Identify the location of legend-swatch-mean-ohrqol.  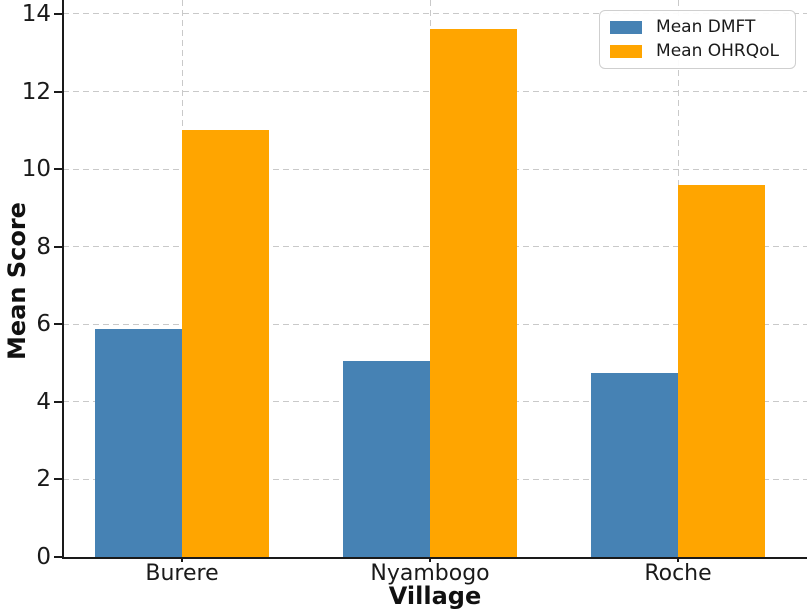
(626, 51).